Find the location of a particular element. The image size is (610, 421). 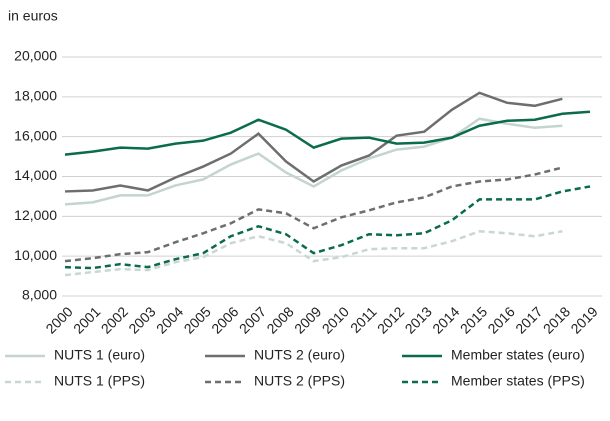

y-tick-label: 10,000 is located at coordinates (35, 255).